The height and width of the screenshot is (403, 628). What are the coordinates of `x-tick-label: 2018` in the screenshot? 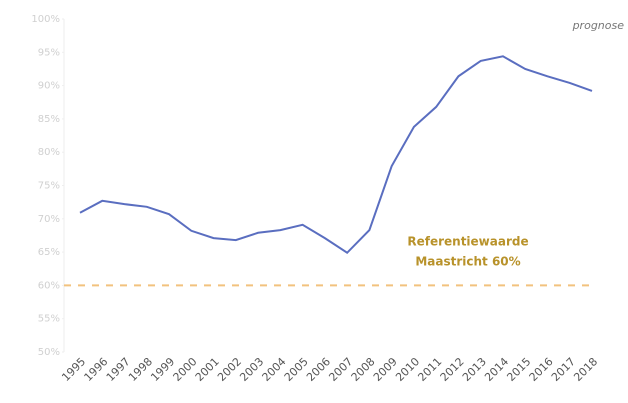 It's located at (585, 369).